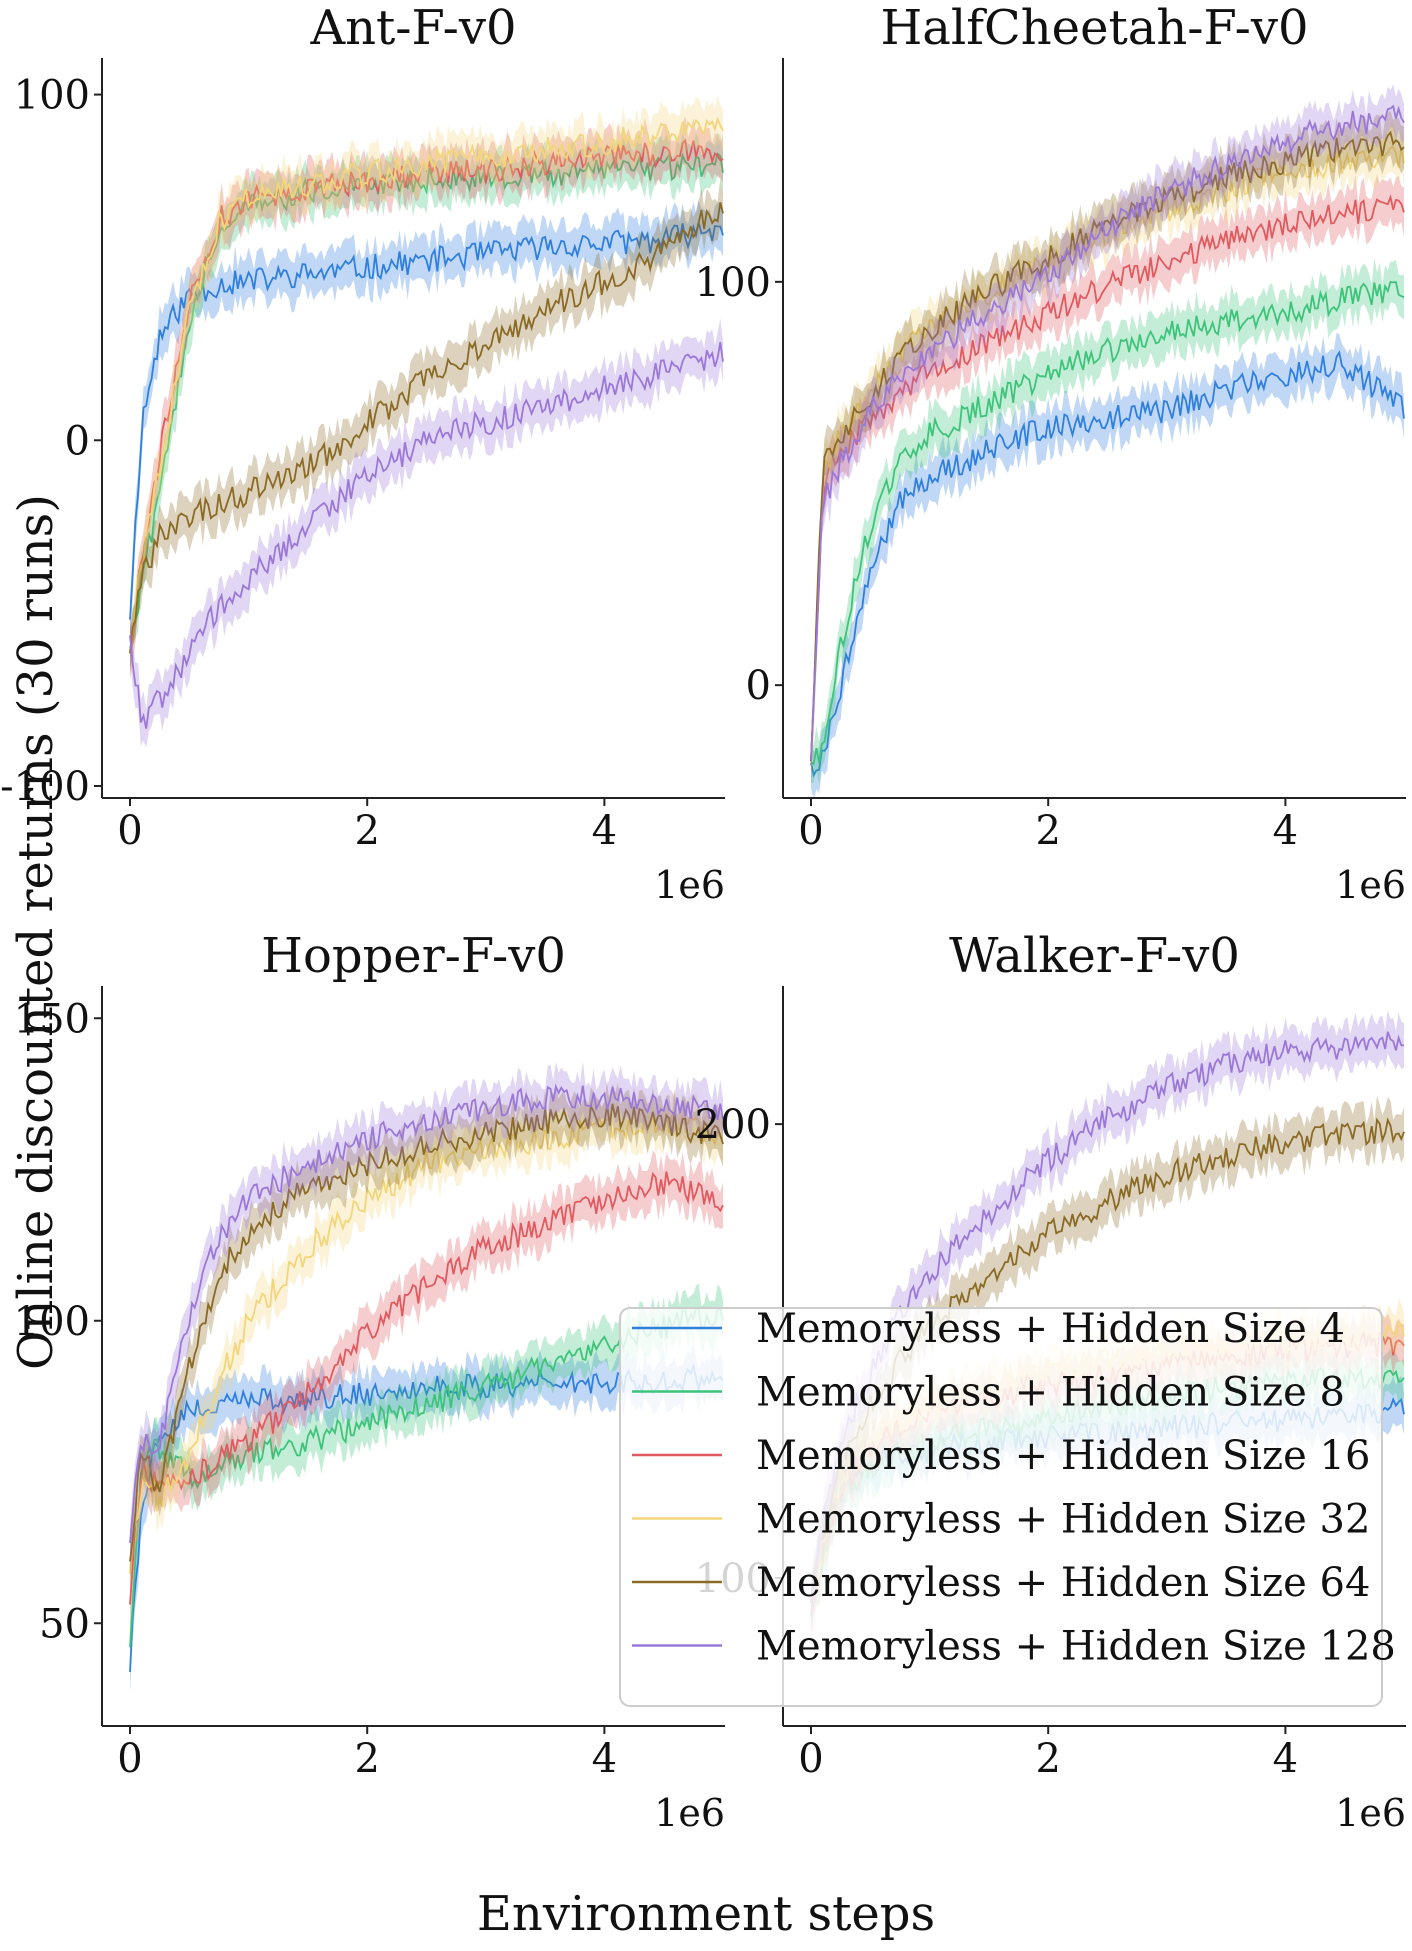 This screenshot has width=1412, height=1951. I want to click on legend-label-3: Memoryless + Hidden Size 16, so click(1063, 1456).